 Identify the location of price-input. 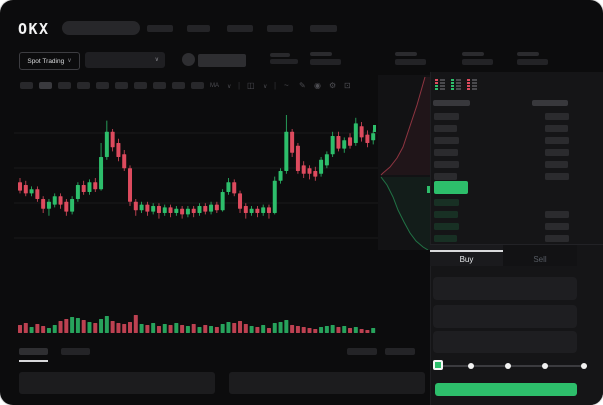
(505, 288).